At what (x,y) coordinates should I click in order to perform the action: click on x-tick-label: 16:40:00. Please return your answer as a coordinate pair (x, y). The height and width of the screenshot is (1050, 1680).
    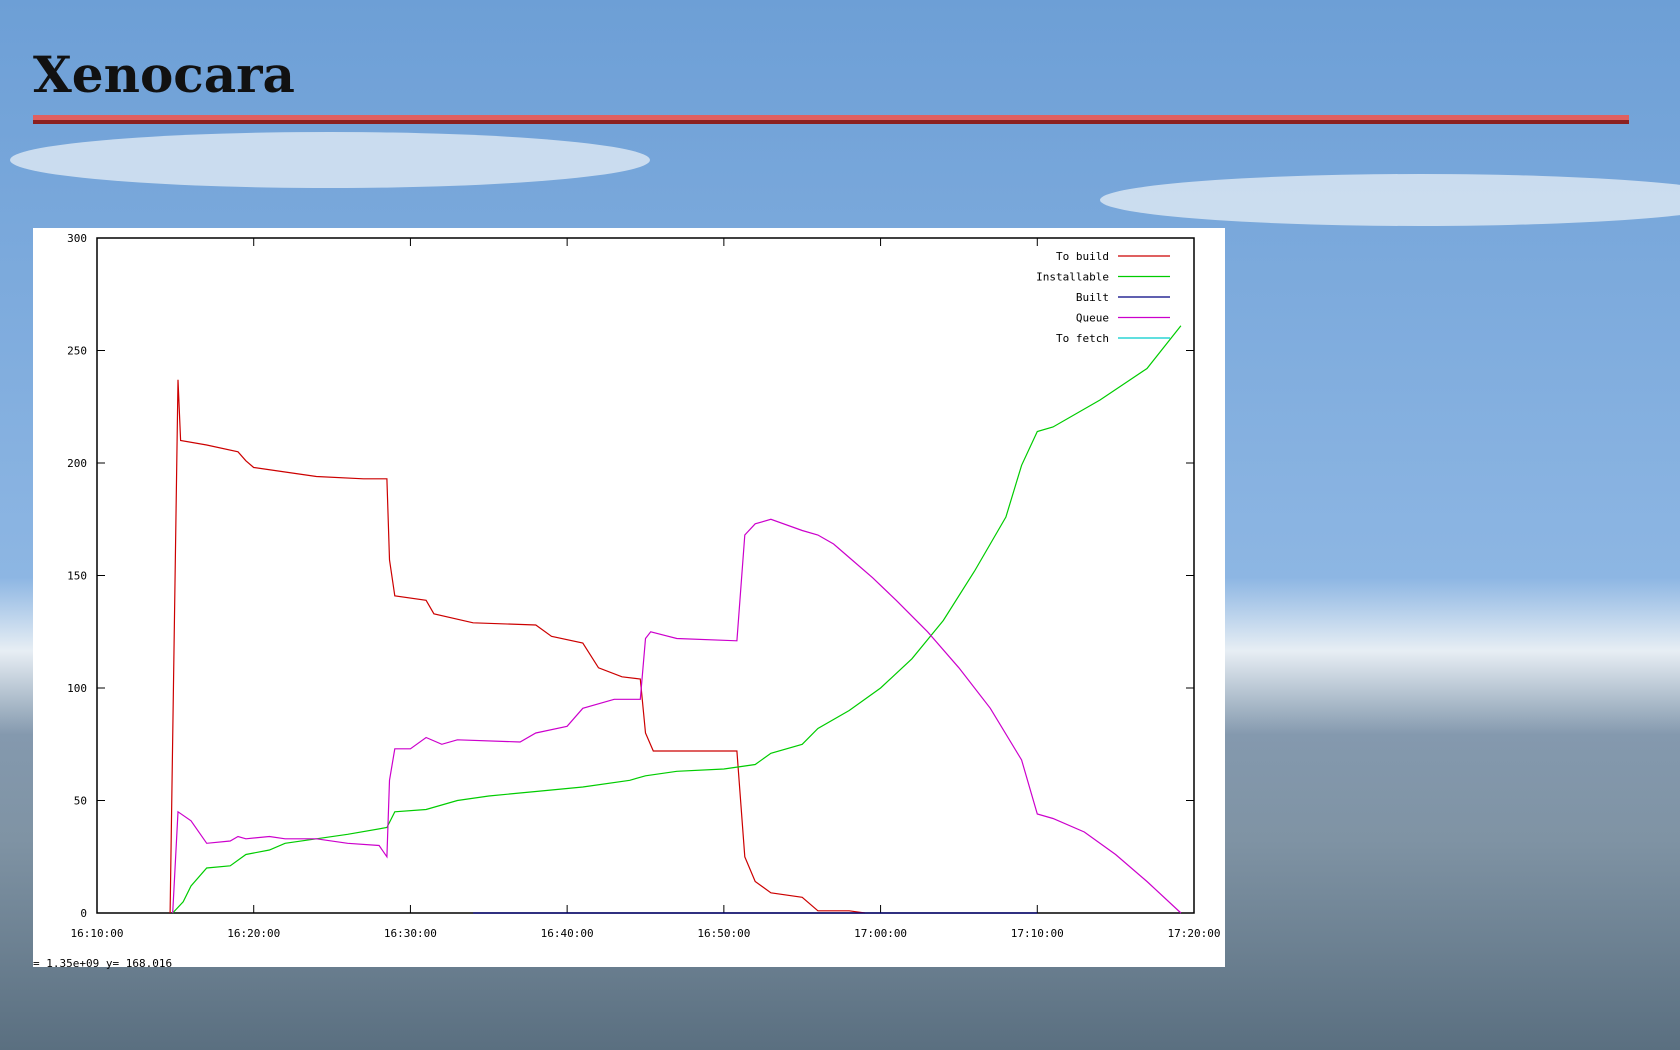
    Looking at the image, I should click on (567, 933).